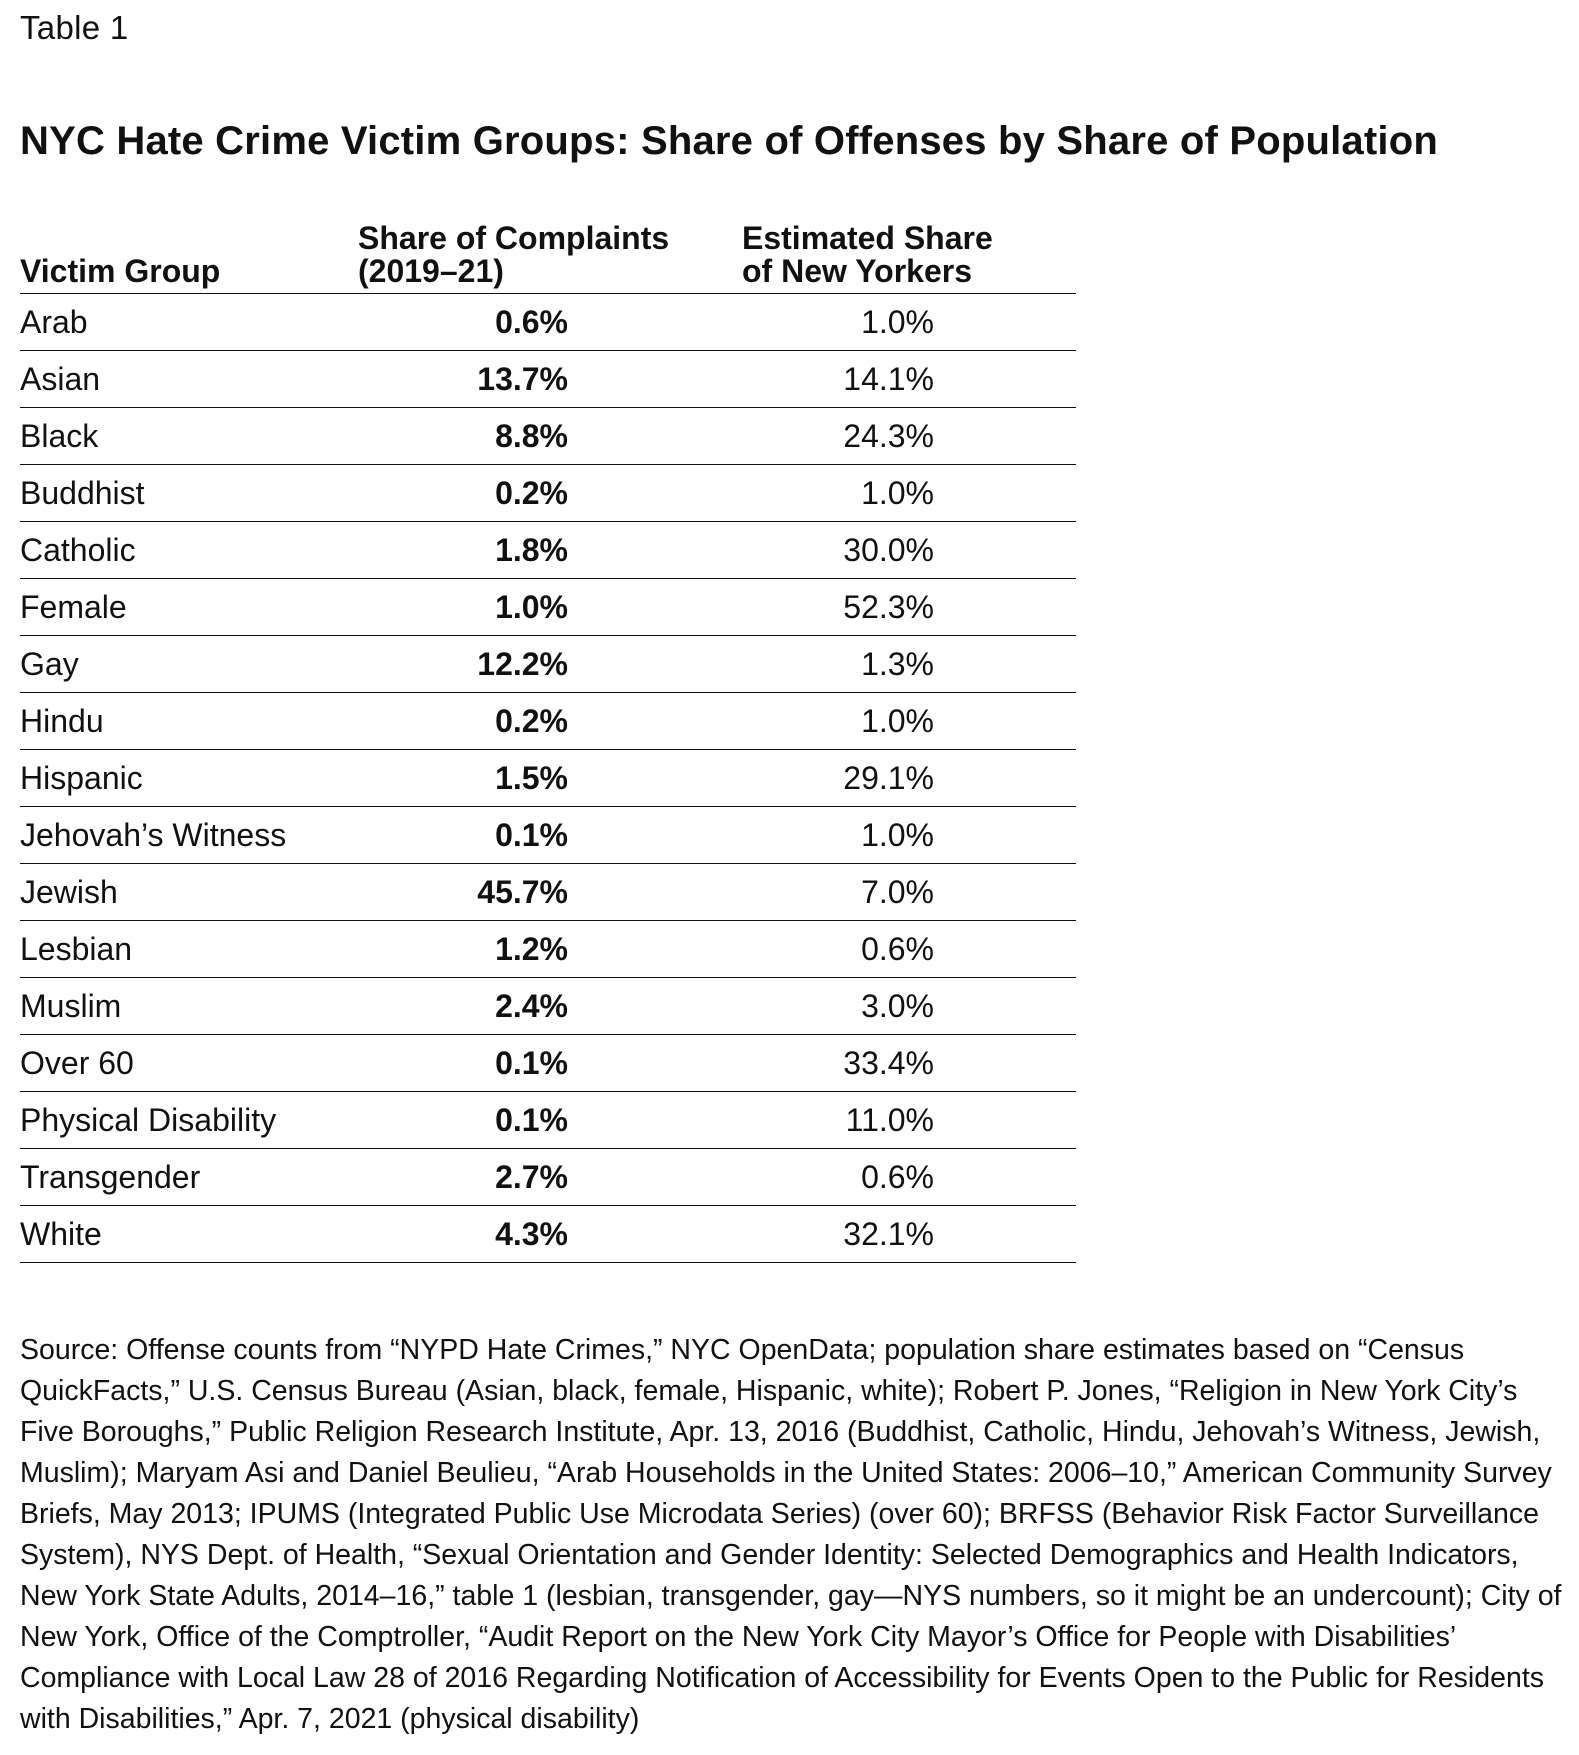 Image resolution: width=1579 pixels, height=1755 pixels. What do you see at coordinates (59, 436) in the screenshot?
I see `victim-group-cell: Black` at bounding box center [59, 436].